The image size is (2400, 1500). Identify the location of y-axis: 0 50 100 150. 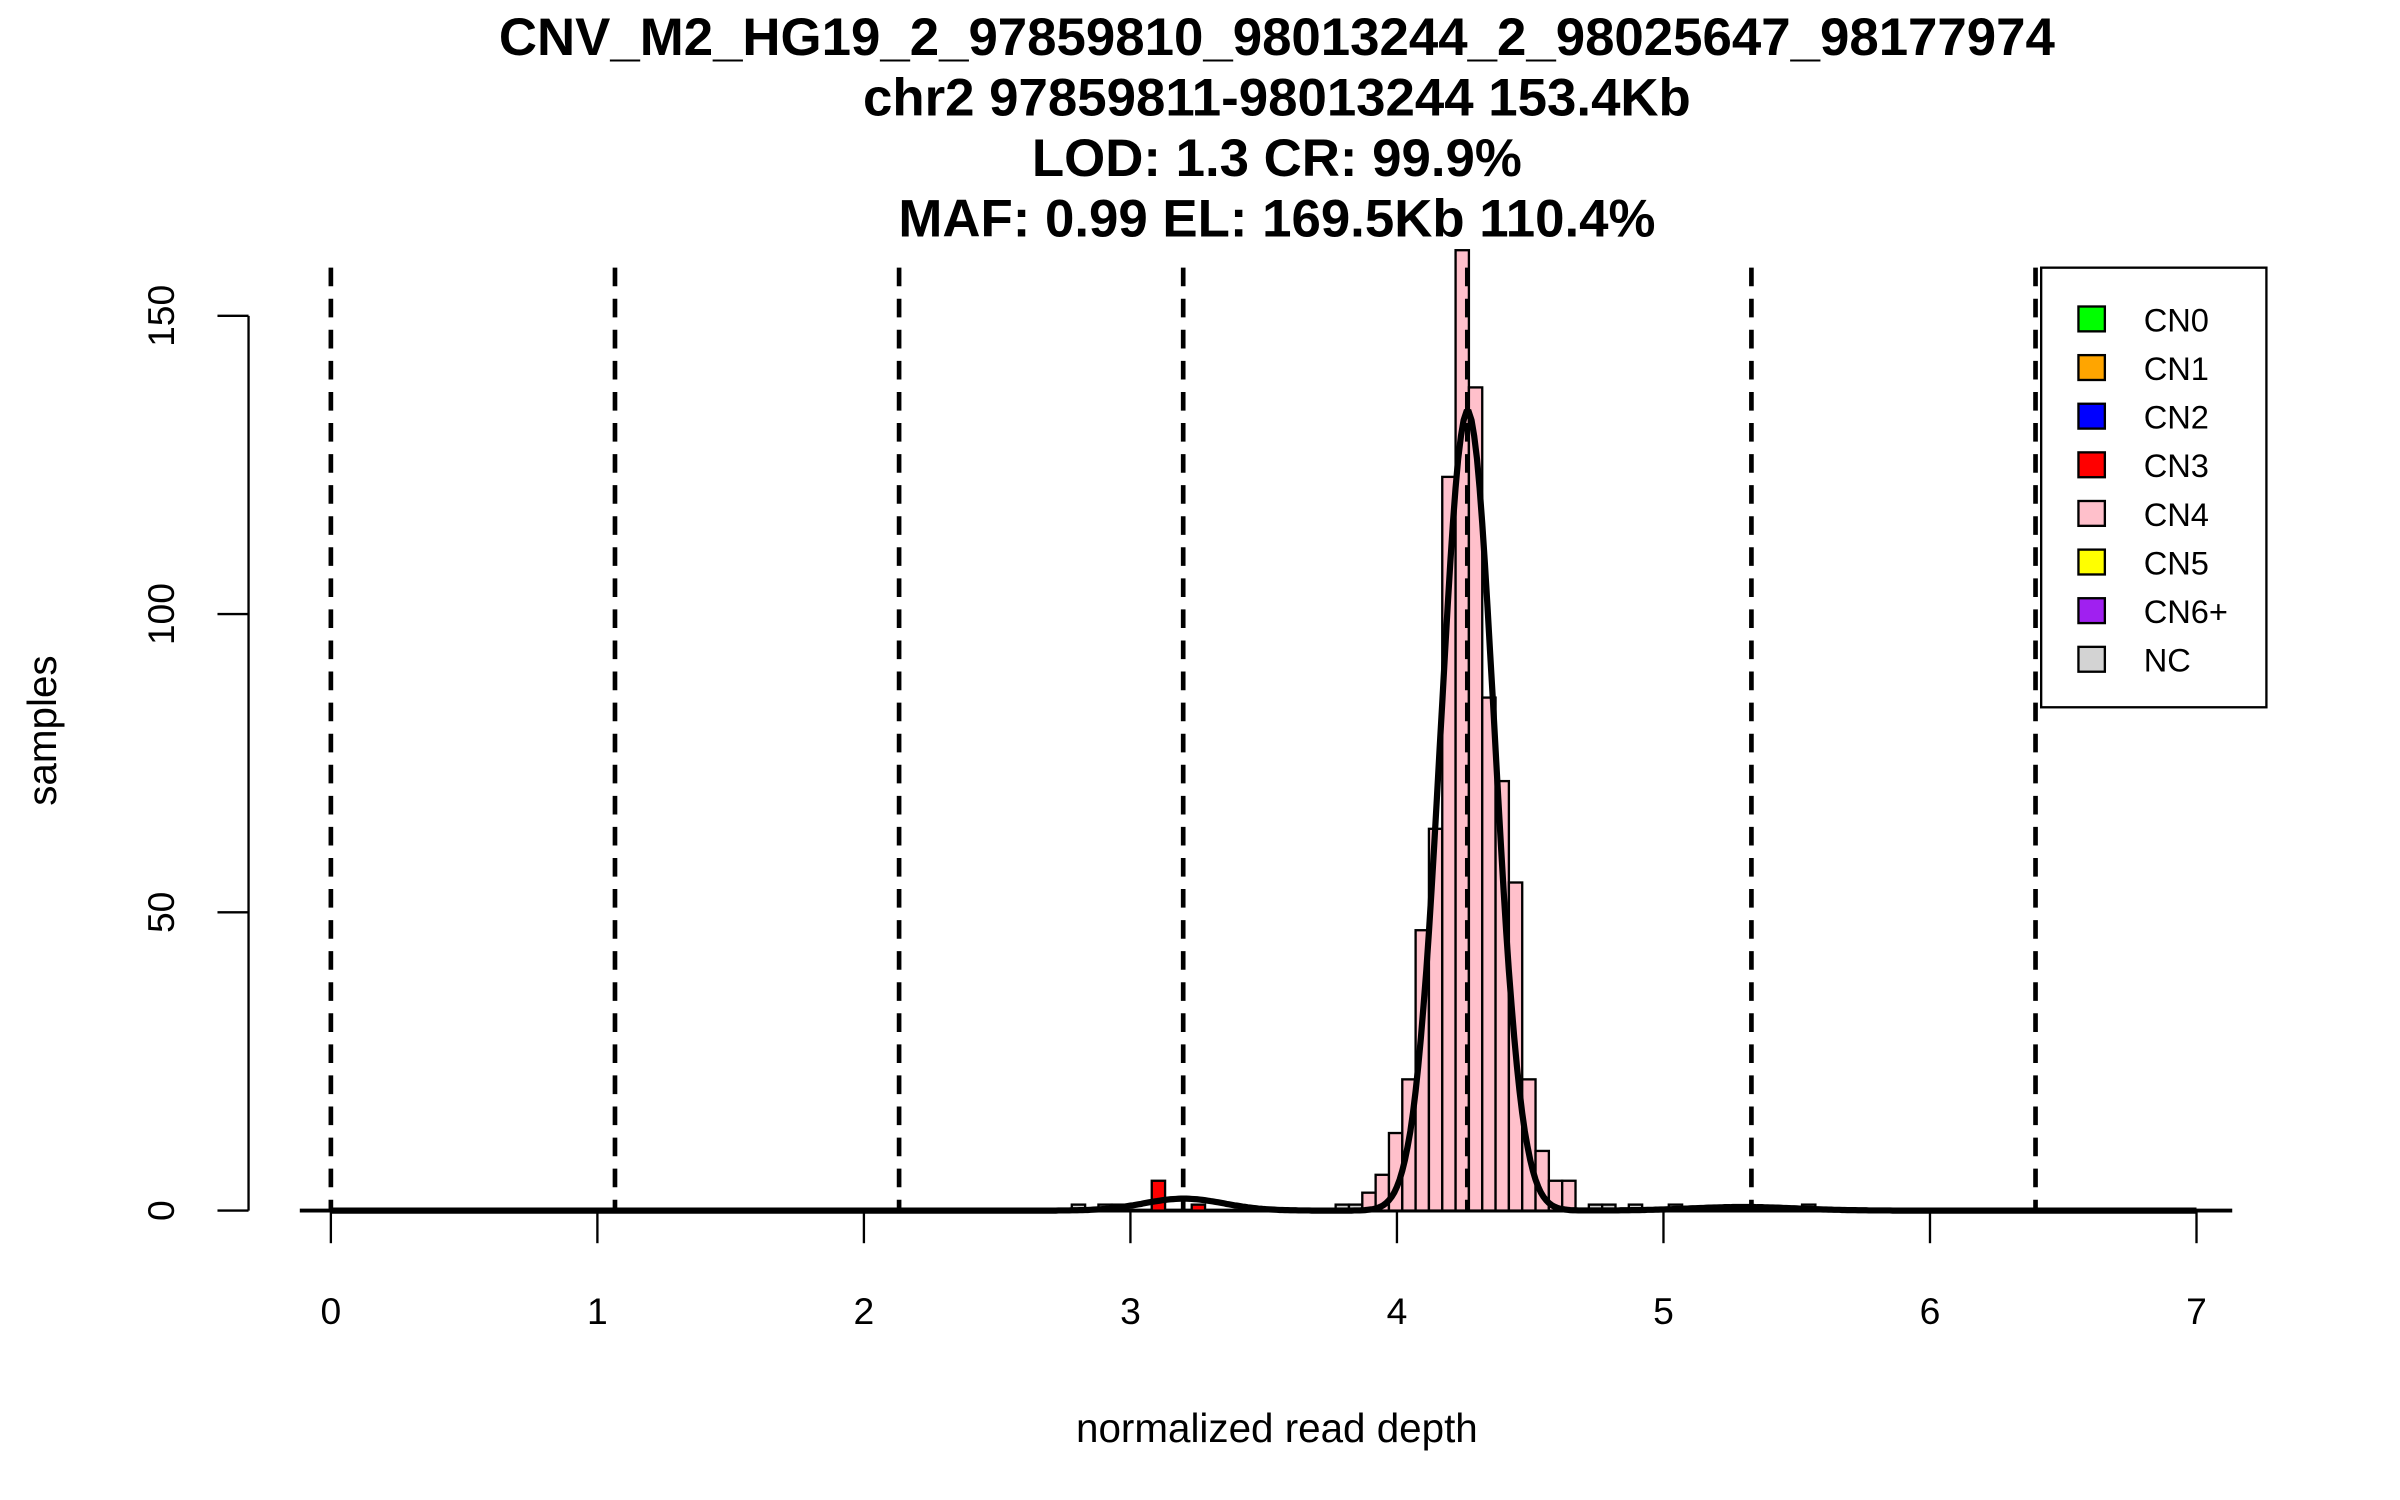
(195, 753).